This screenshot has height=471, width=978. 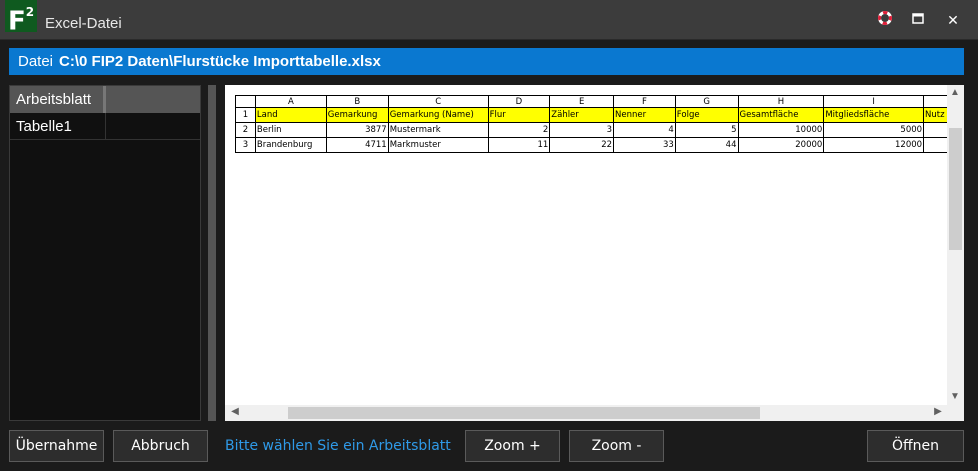 I want to click on table-cell: Gemarkung, so click(x=357, y=115).